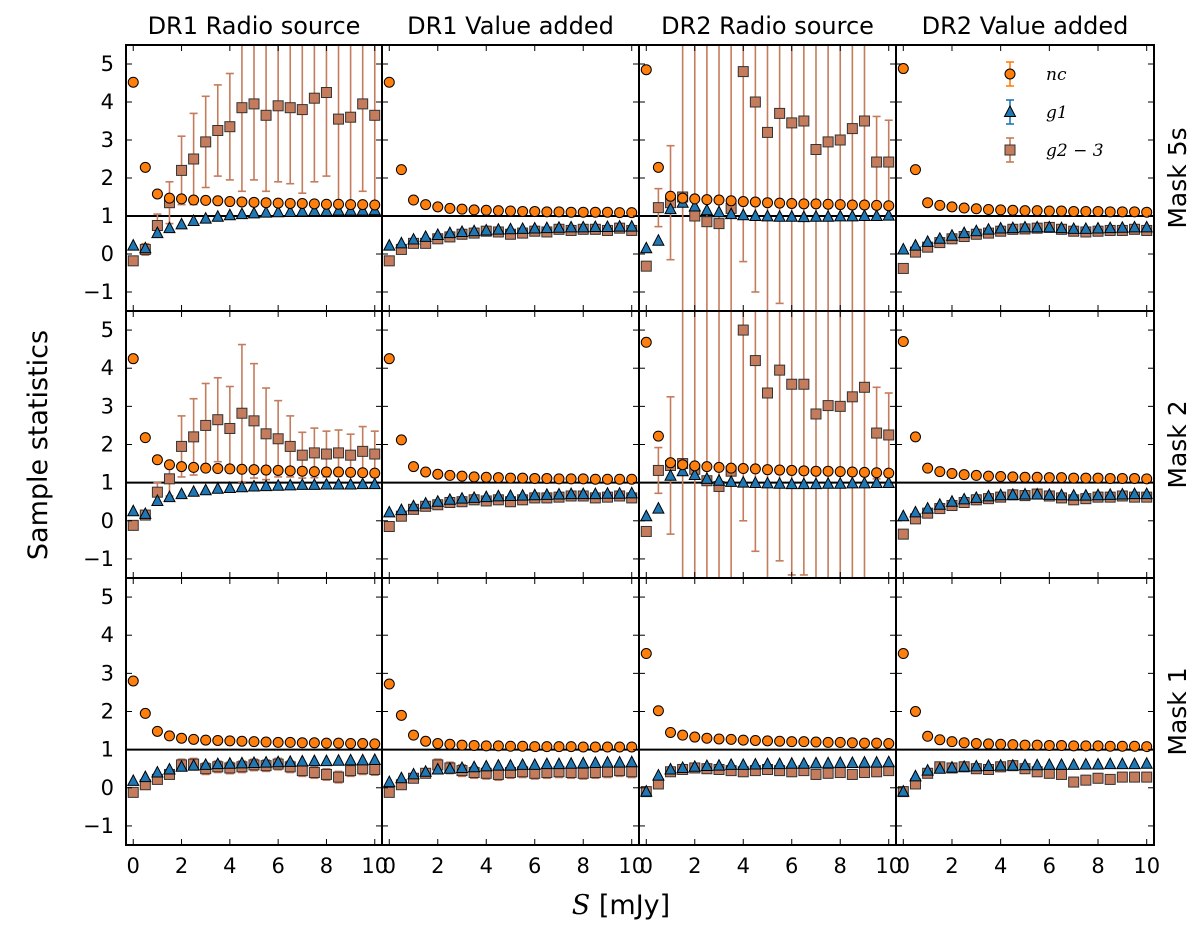  Describe the element at coordinates (767, 711) in the screenshot. I see `panel-frame` at that location.